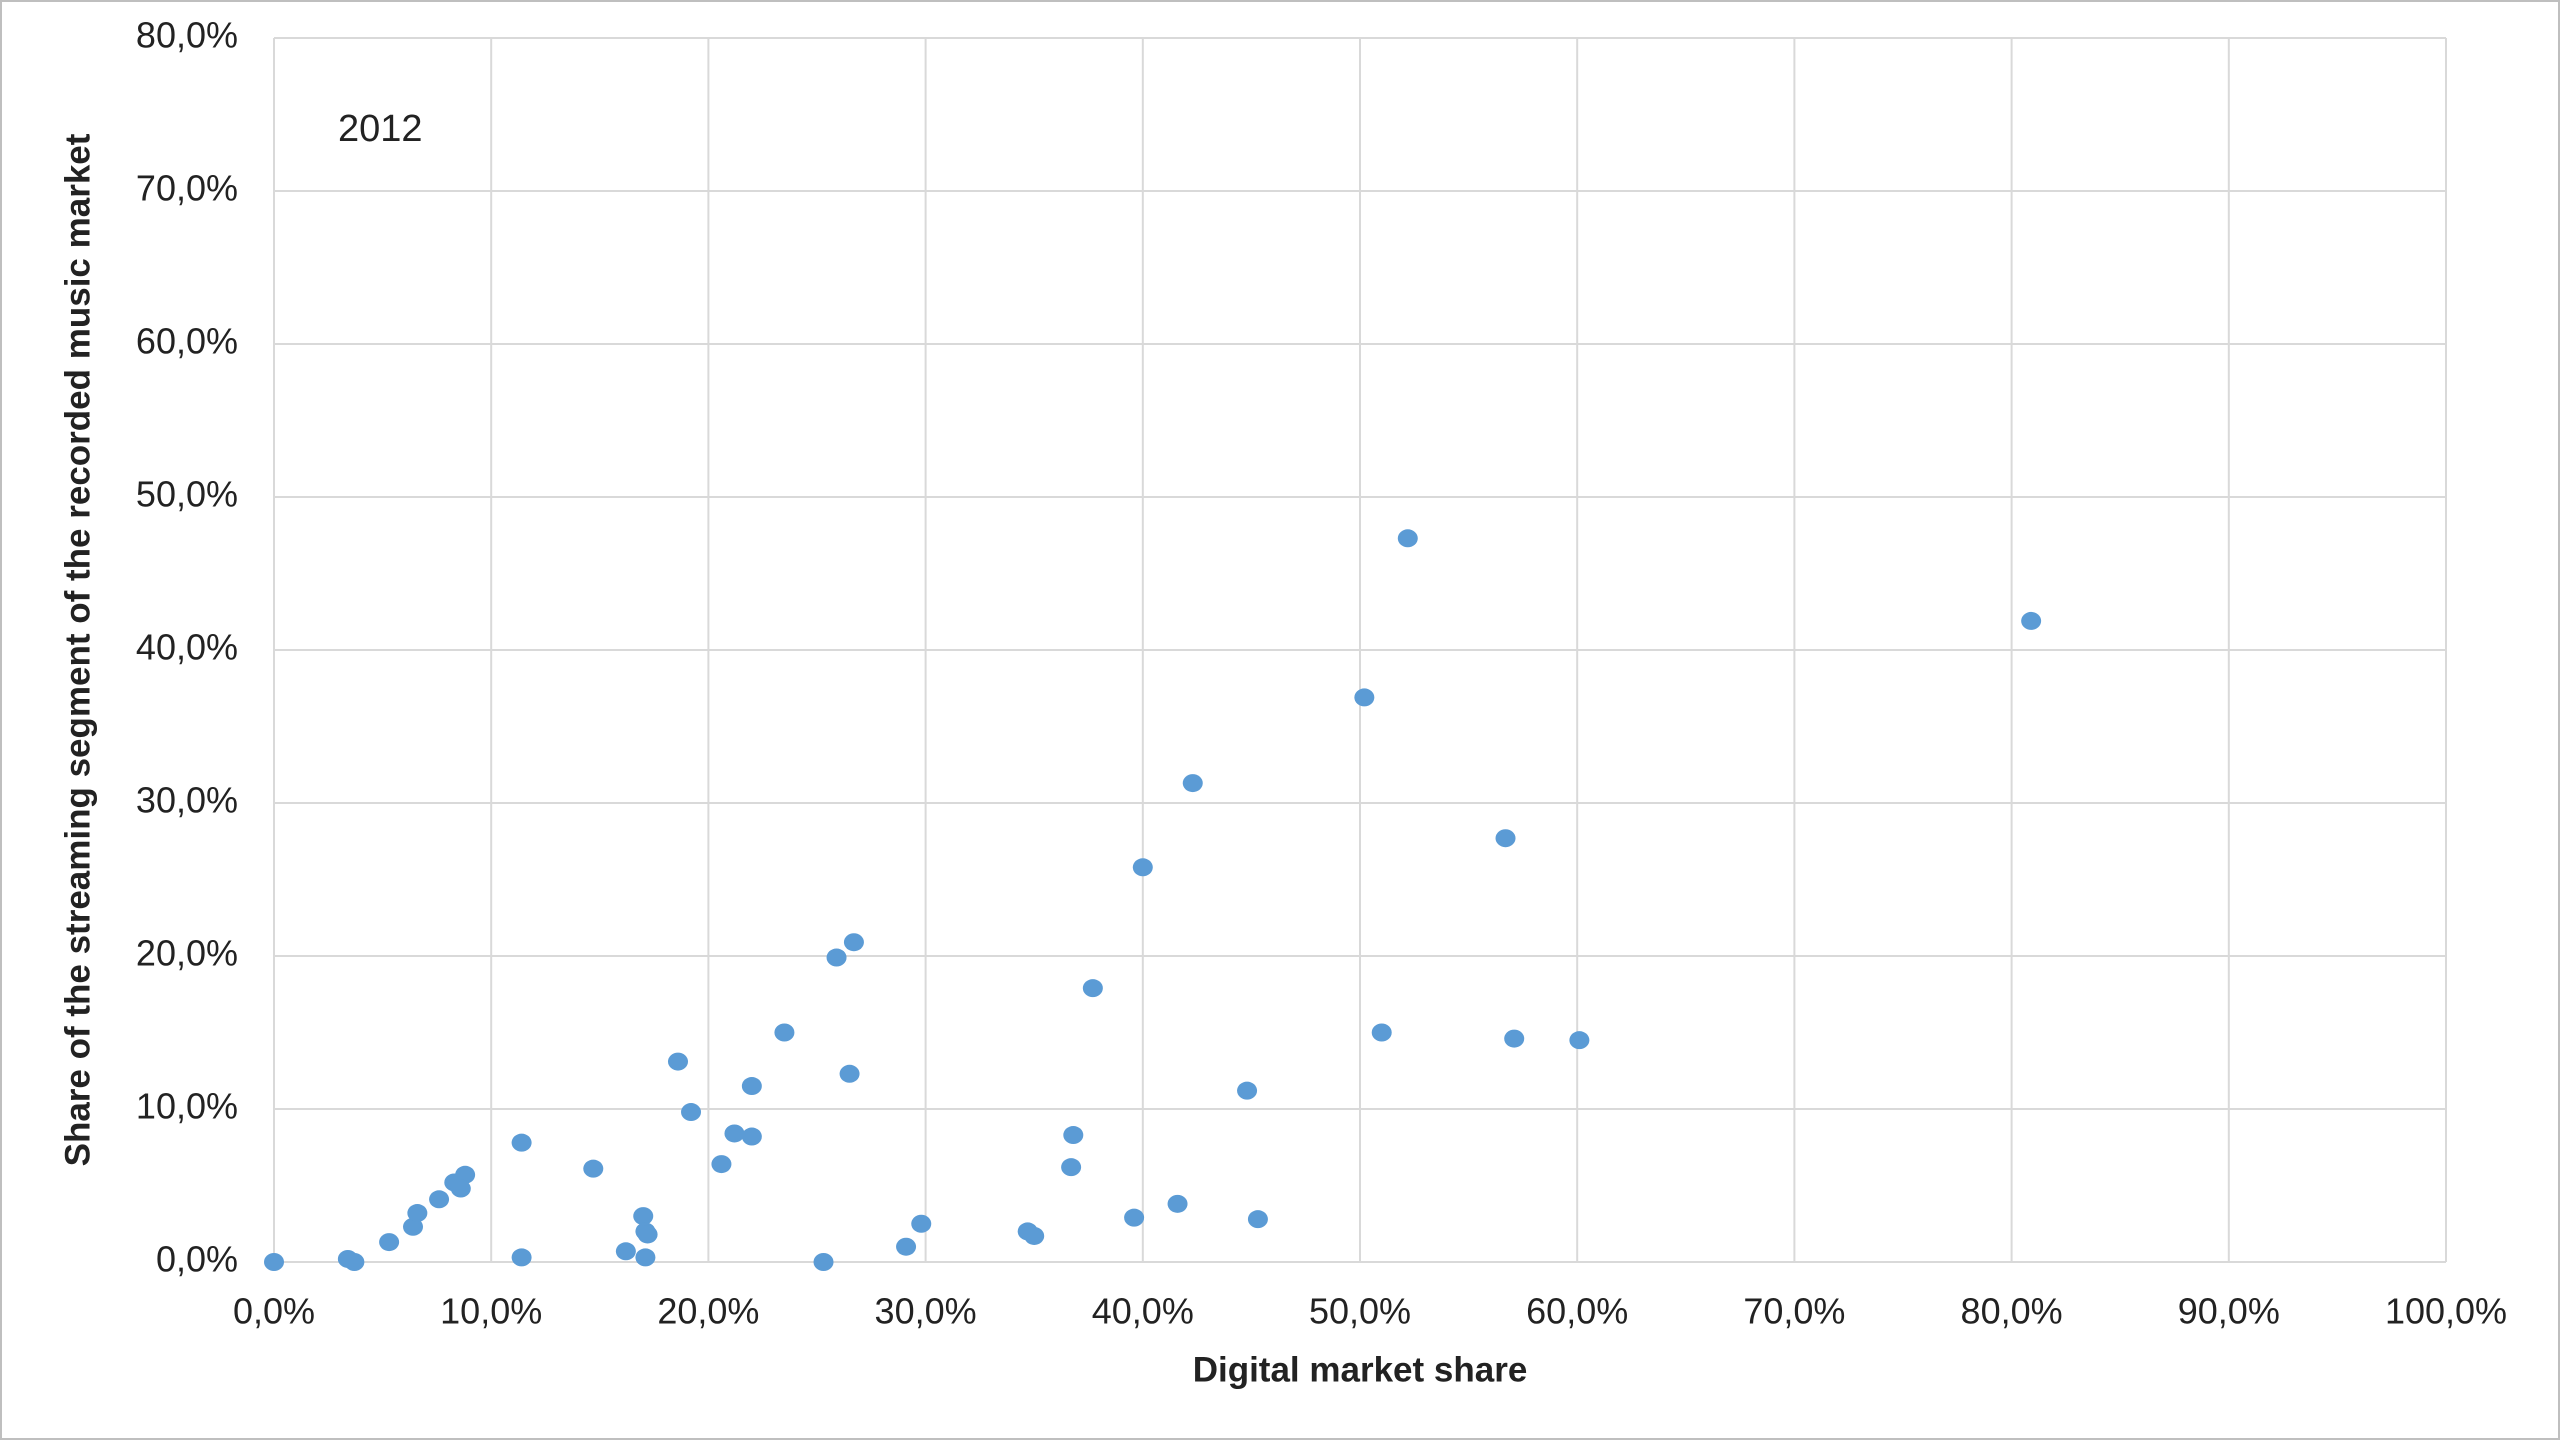 The height and width of the screenshot is (1440, 2560). I want to click on x-tick-label: 0,0%, so click(274, 1311).